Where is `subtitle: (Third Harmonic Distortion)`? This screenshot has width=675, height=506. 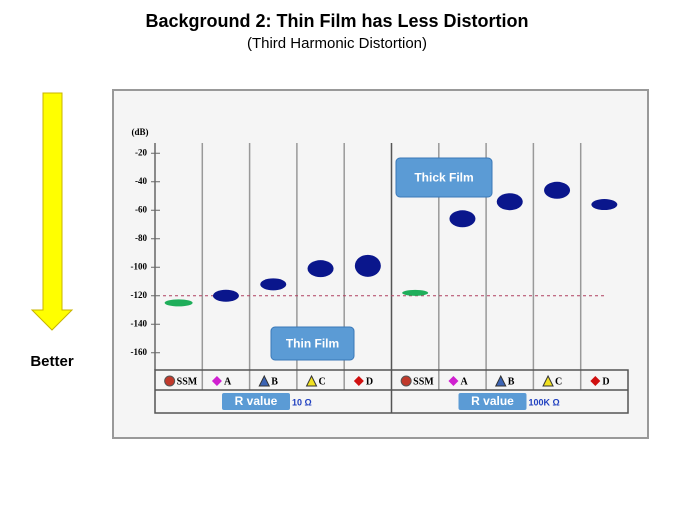
subtitle: (Third Harmonic Distortion) is located at coordinates (337, 43).